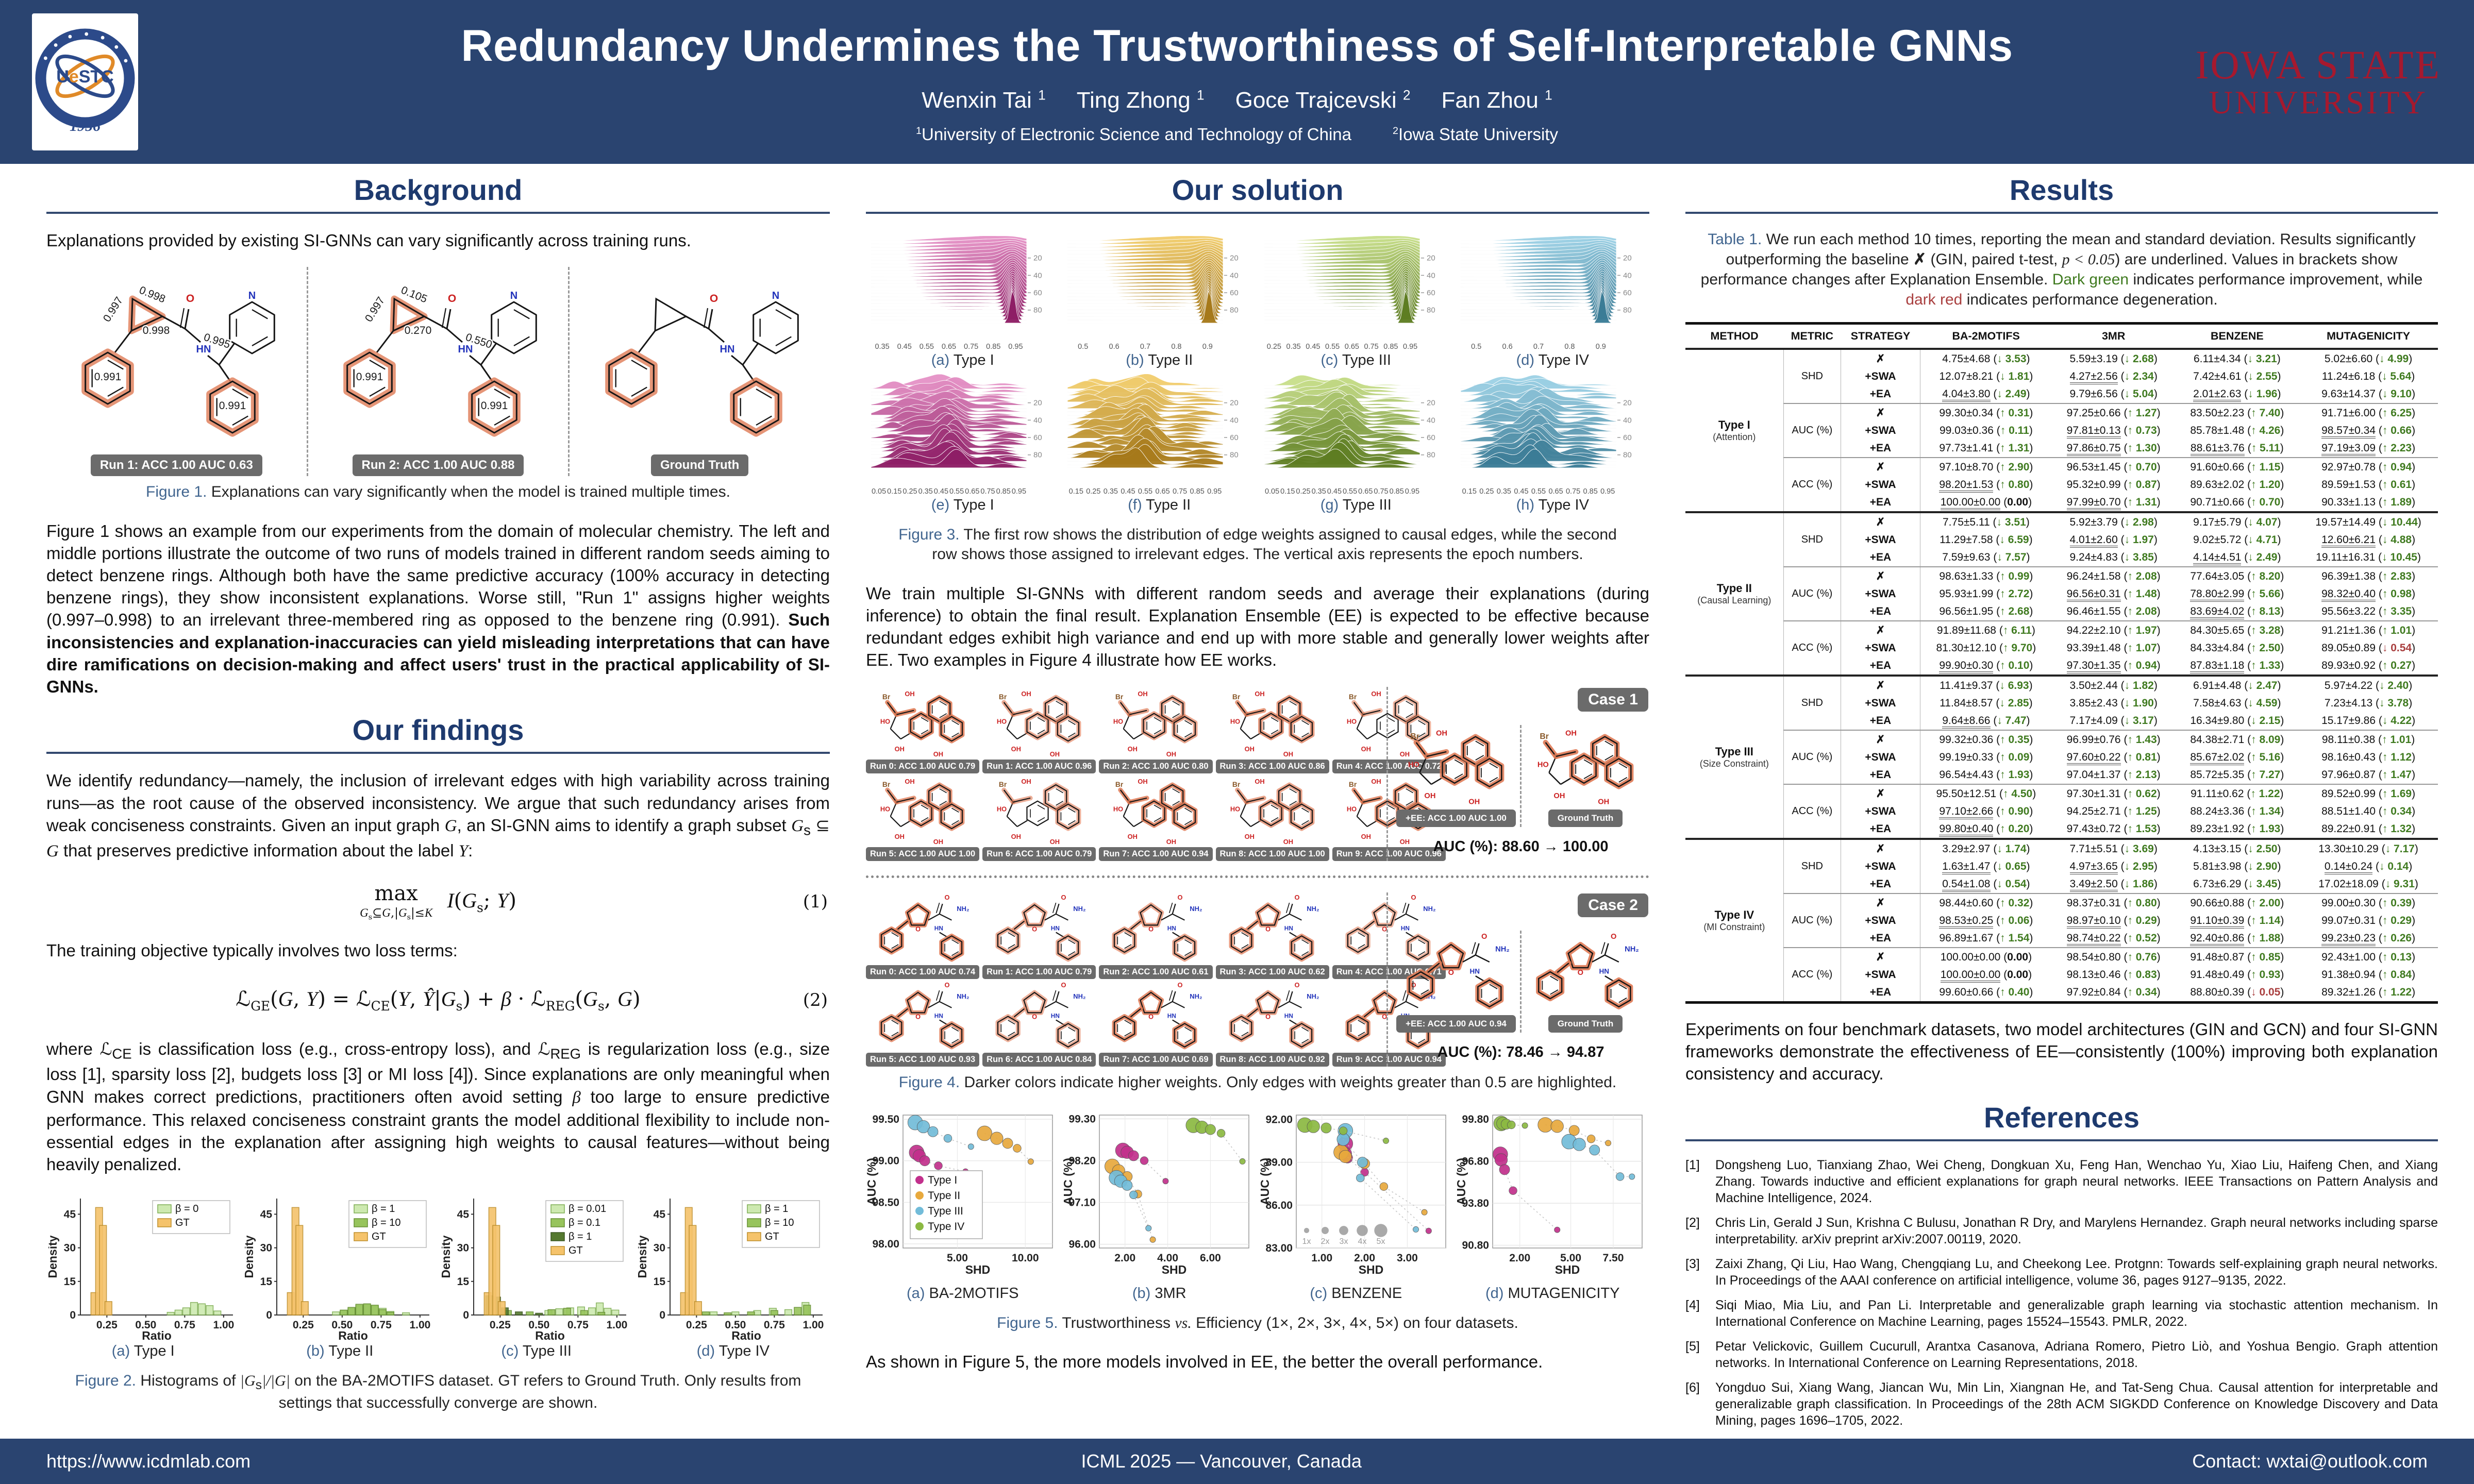 This screenshot has width=2474, height=1484. I want to click on svg-text: 2x, so click(1324, 1241).